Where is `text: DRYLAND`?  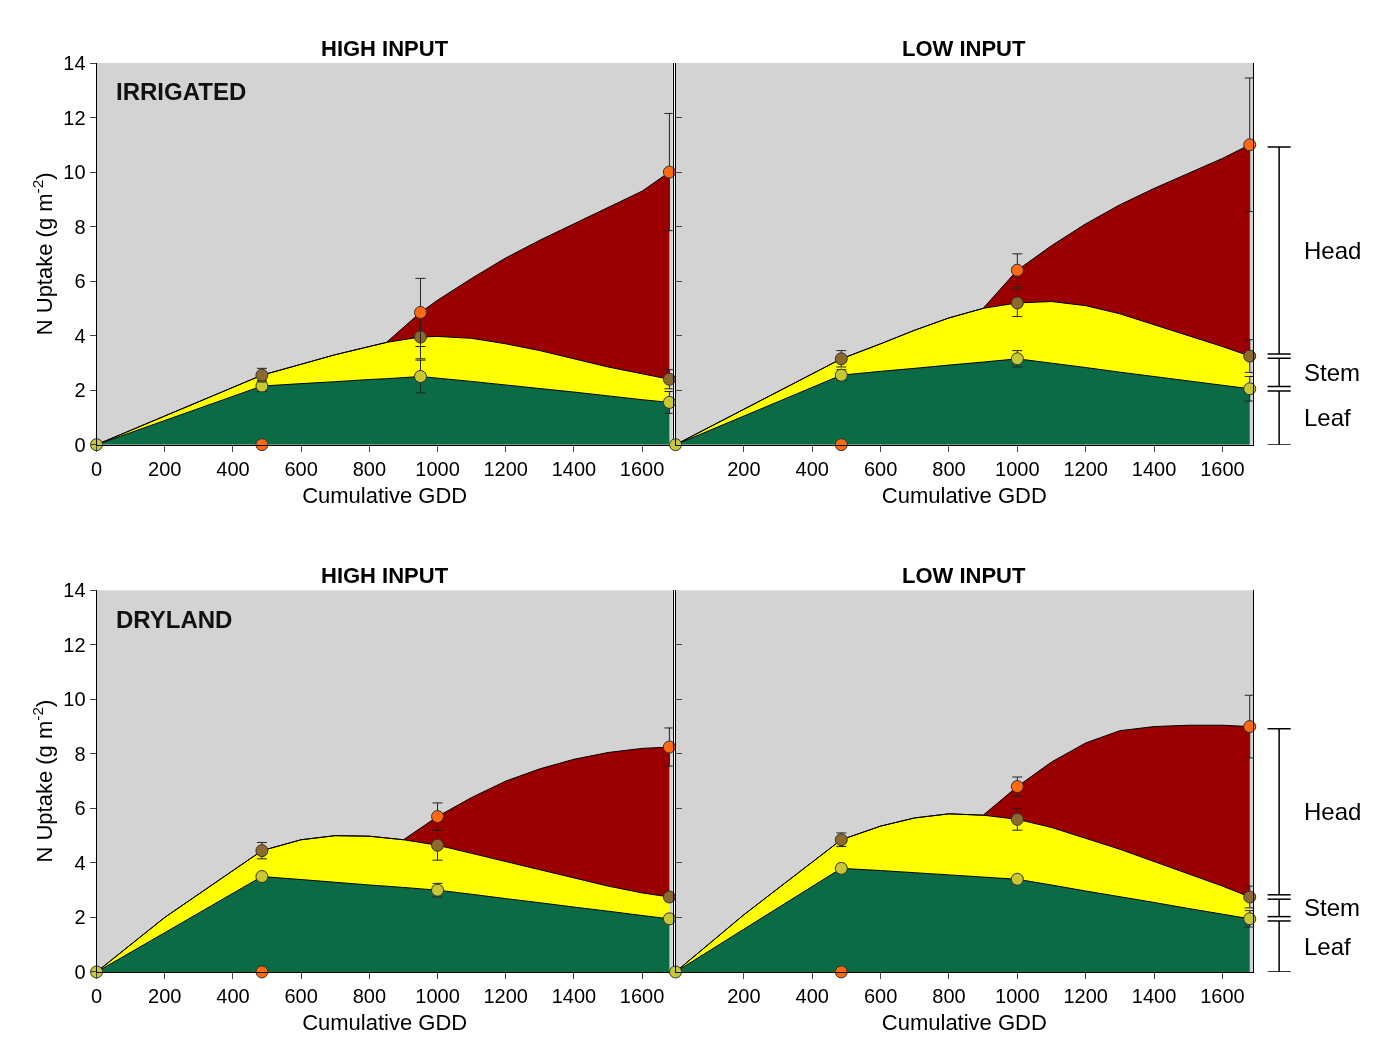
text: DRYLAND is located at coordinates (174, 619).